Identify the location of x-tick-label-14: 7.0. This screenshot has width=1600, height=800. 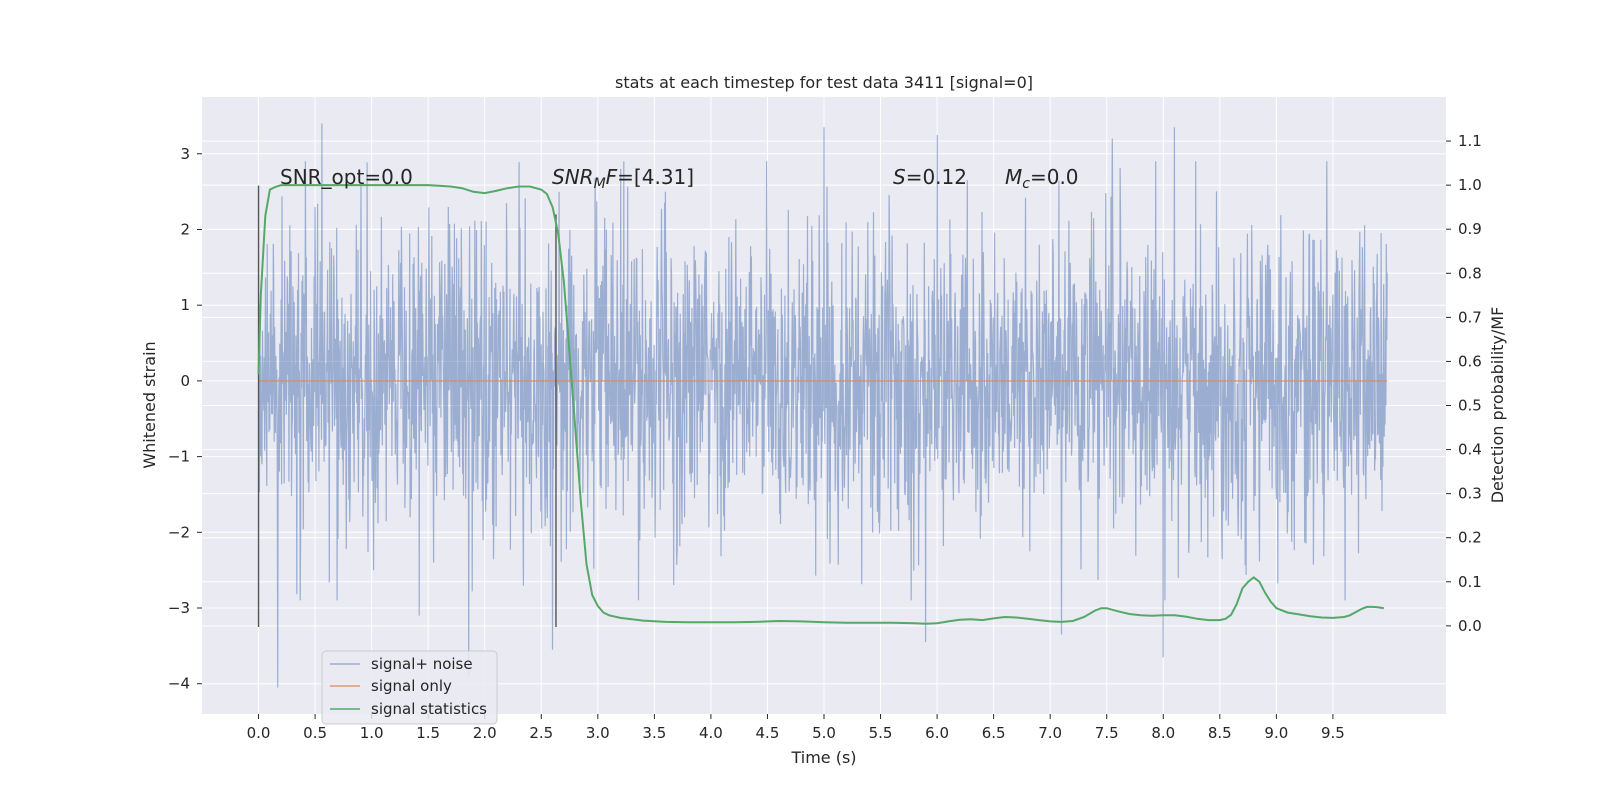
(1050, 733).